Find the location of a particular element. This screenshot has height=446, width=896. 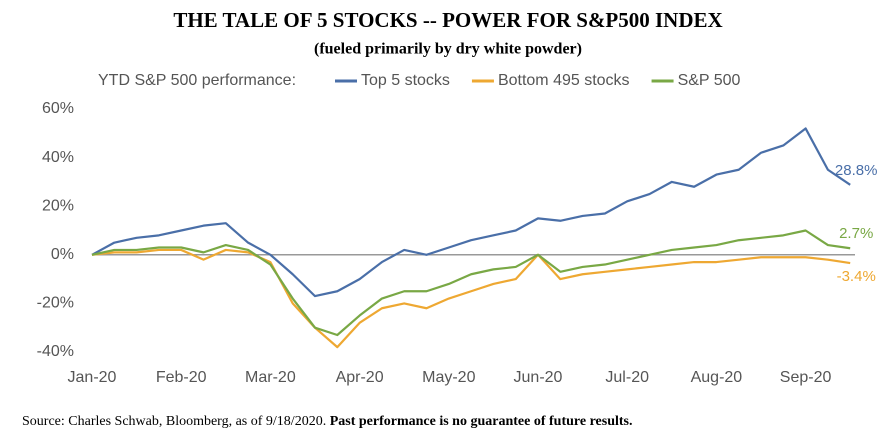

x-tick-label: May-20 is located at coordinates (448, 377).